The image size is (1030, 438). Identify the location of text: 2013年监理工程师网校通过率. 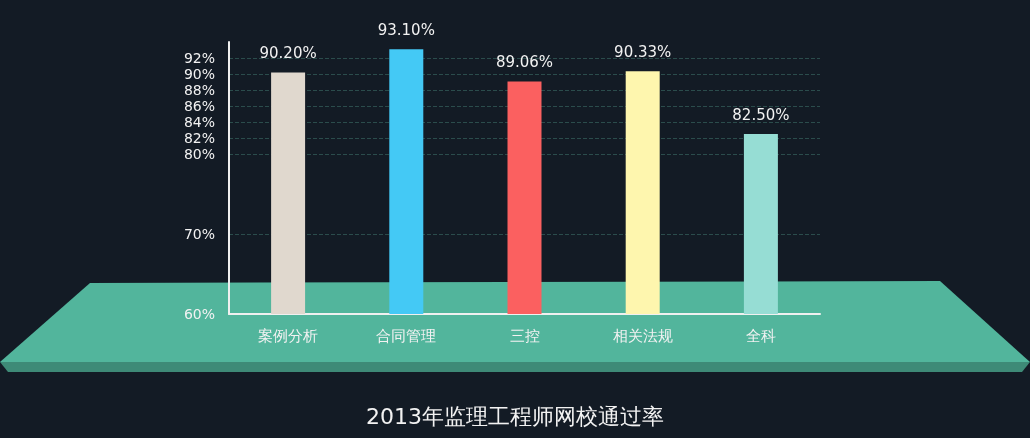
(515, 416).